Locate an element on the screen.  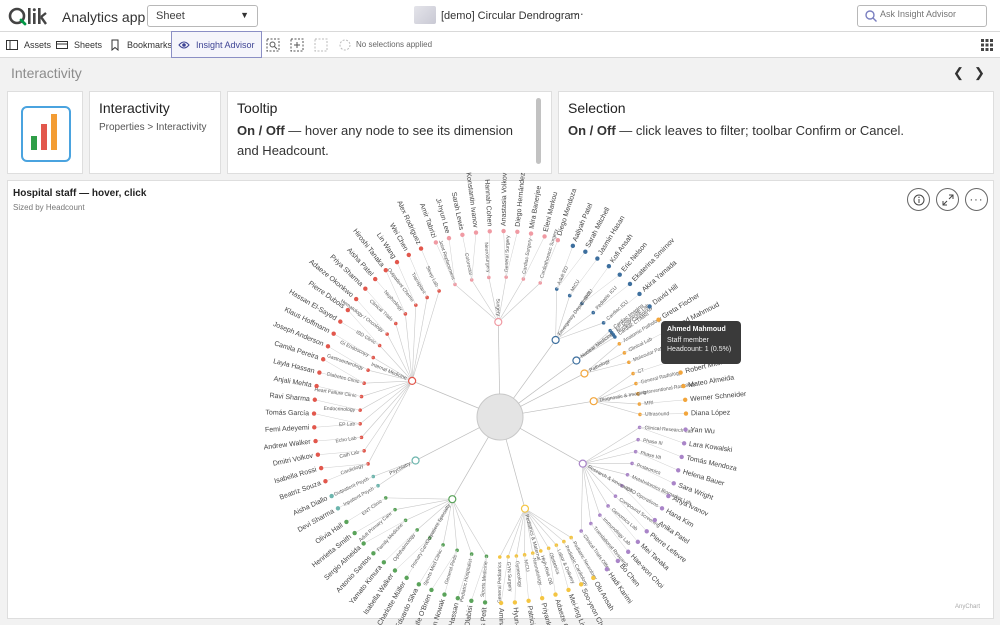
info-button is located at coordinates (918, 199).